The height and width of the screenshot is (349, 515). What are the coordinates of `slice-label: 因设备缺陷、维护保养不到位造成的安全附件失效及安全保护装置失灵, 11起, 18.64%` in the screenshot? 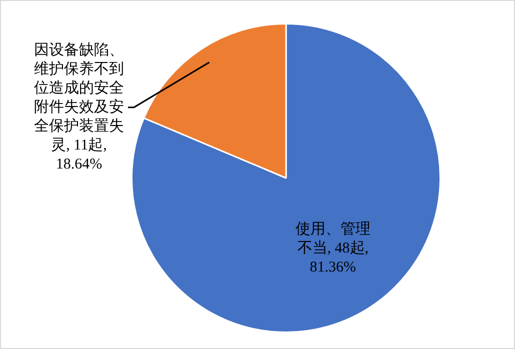 It's located at (79, 106).